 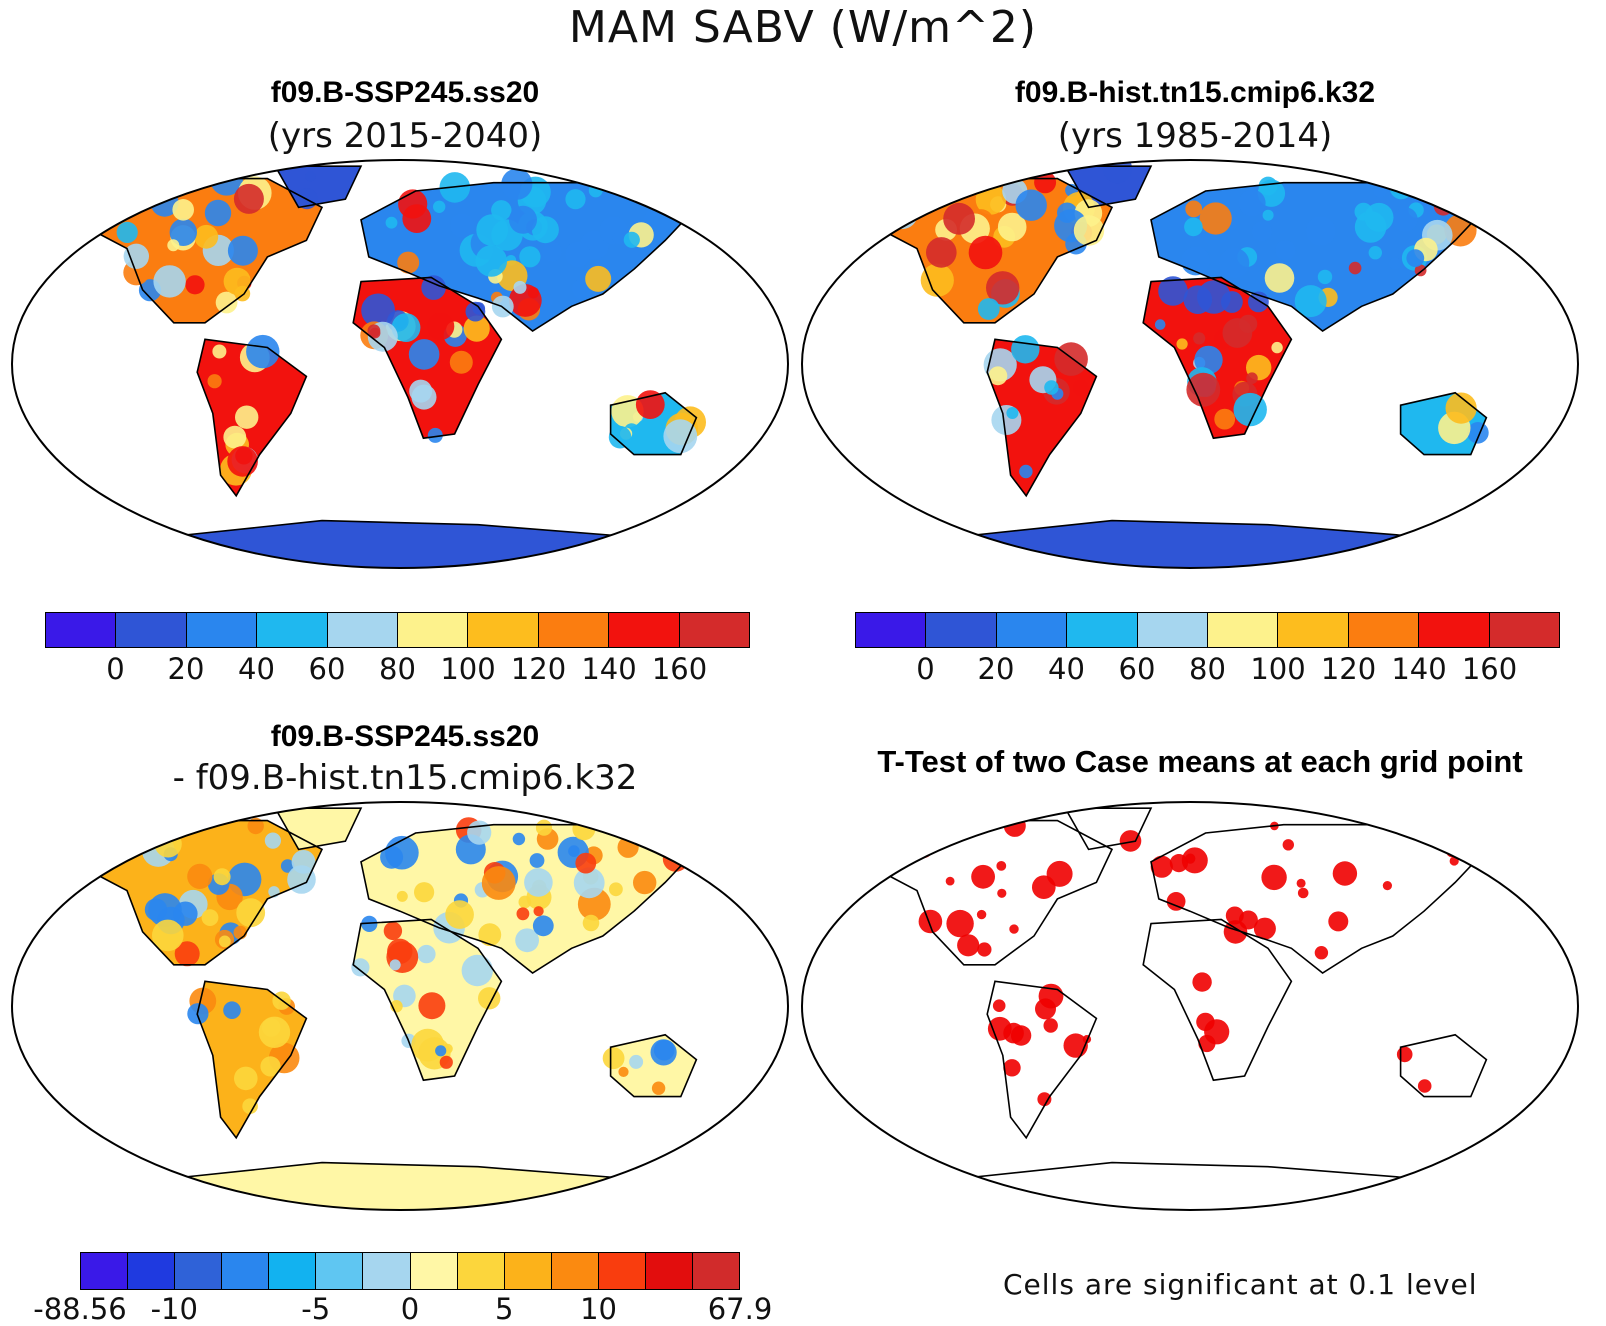 What do you see at coordinates (468, 669) in the screenshot?
I see `colorbar-tick-label: 100` at bounding box center [468, 669].